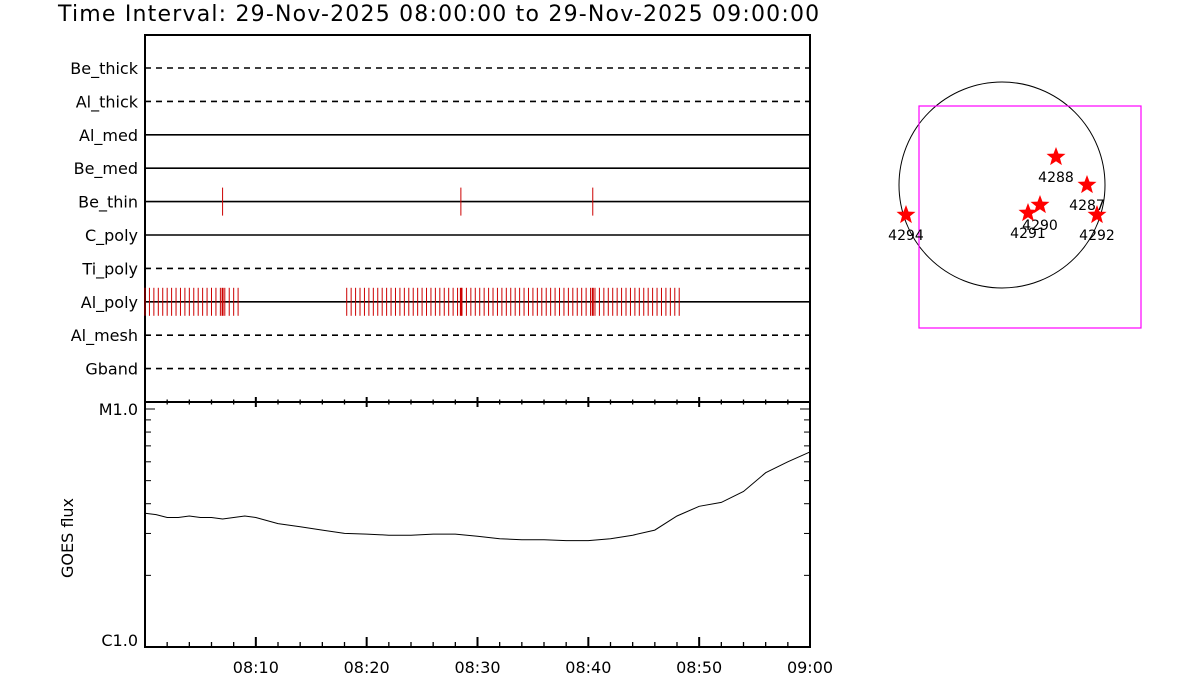 The height and width of the screenshot is (700, 1200). I want to click on y-axis-label: GOES flux, so click(67, 538).